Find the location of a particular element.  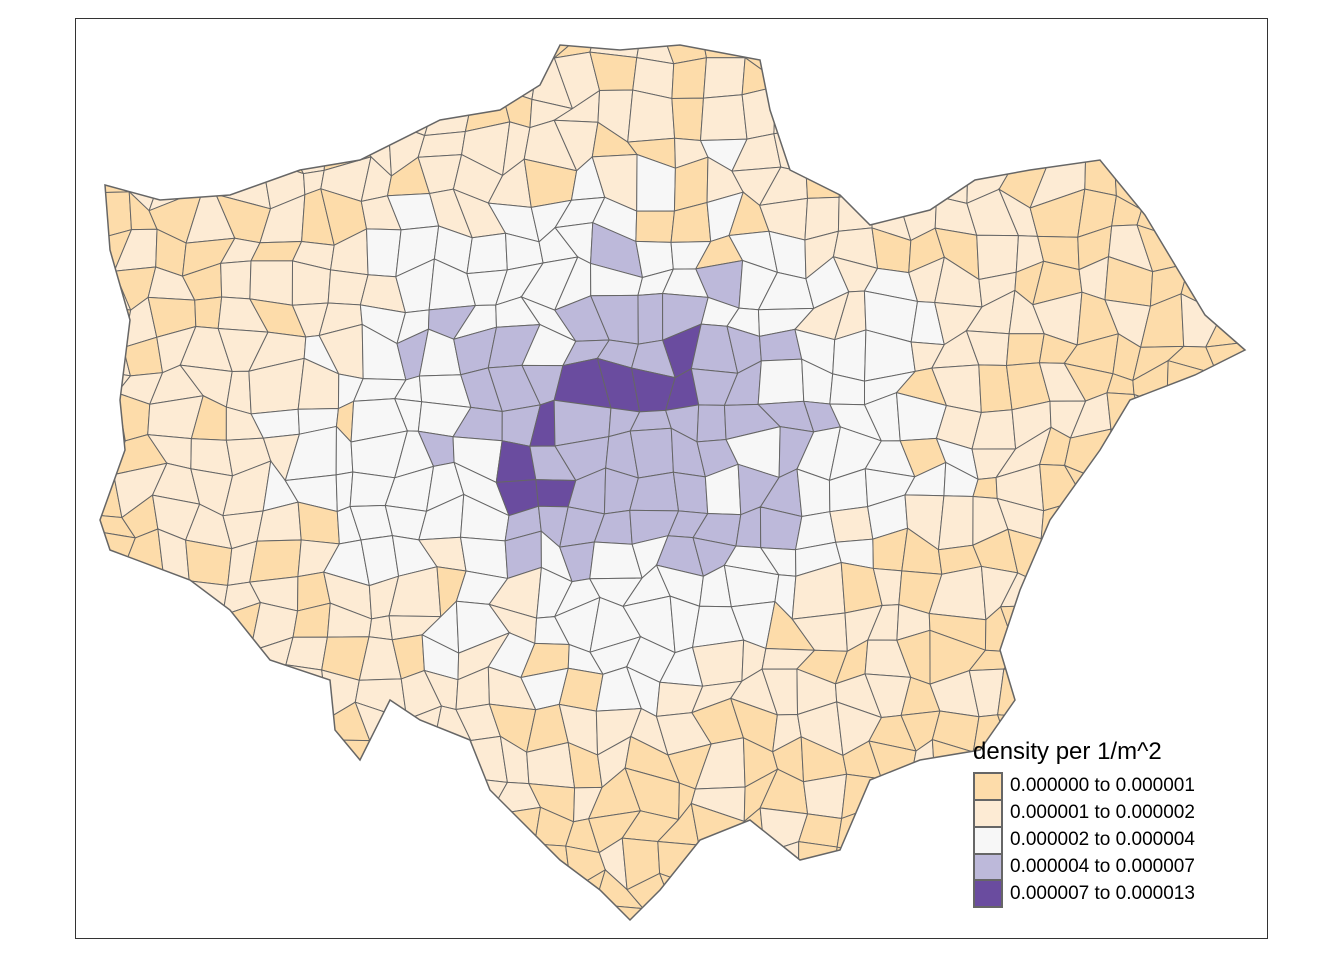

legend-label: 0.000007 to 0.000013 is located at coordinates (1102, 893).